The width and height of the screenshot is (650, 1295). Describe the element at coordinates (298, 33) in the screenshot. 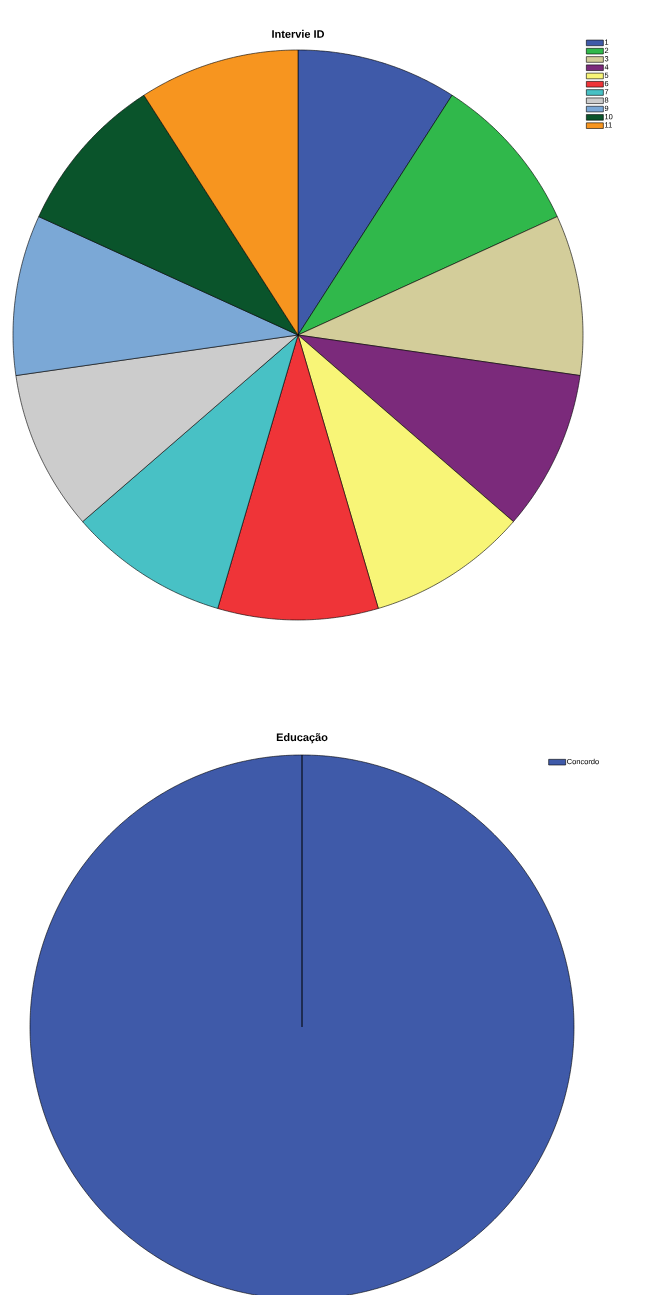

I see `chart-title: Intervie ID` at that location.